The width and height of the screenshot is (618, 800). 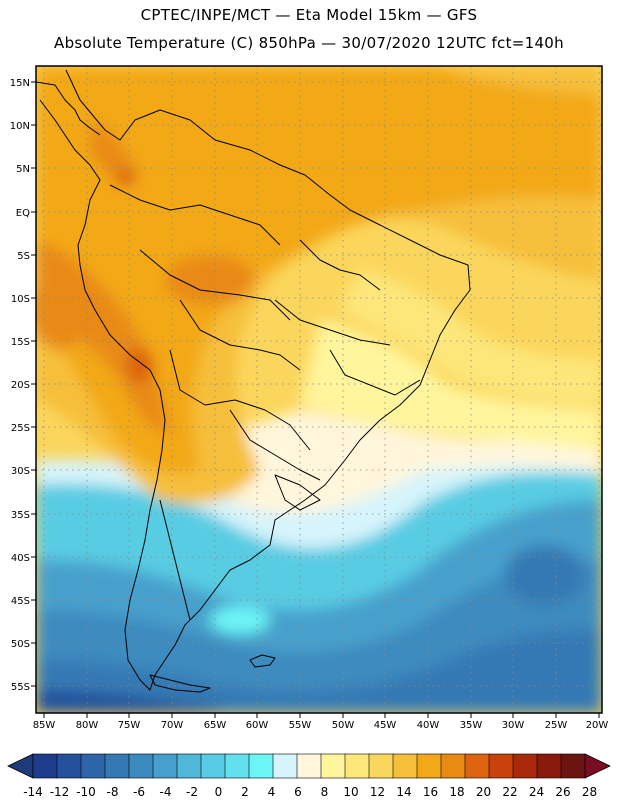 What do you see at coordinates (20, 299) in the screenshot?
I see `lat-label: 10S` at bounding box center [20, 299].